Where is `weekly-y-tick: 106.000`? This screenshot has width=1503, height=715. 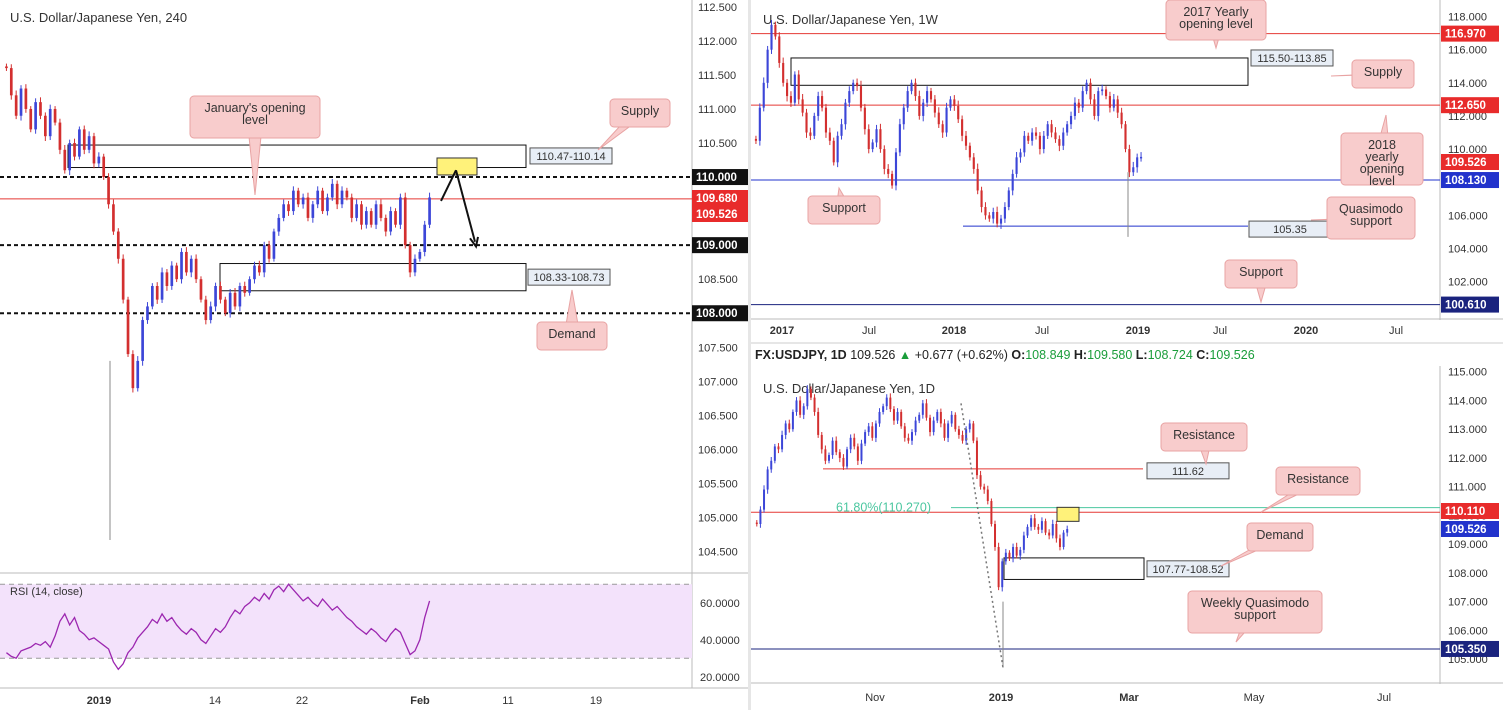 weekly-y-tick: 106.000 is located at coordinates (1468, 216).